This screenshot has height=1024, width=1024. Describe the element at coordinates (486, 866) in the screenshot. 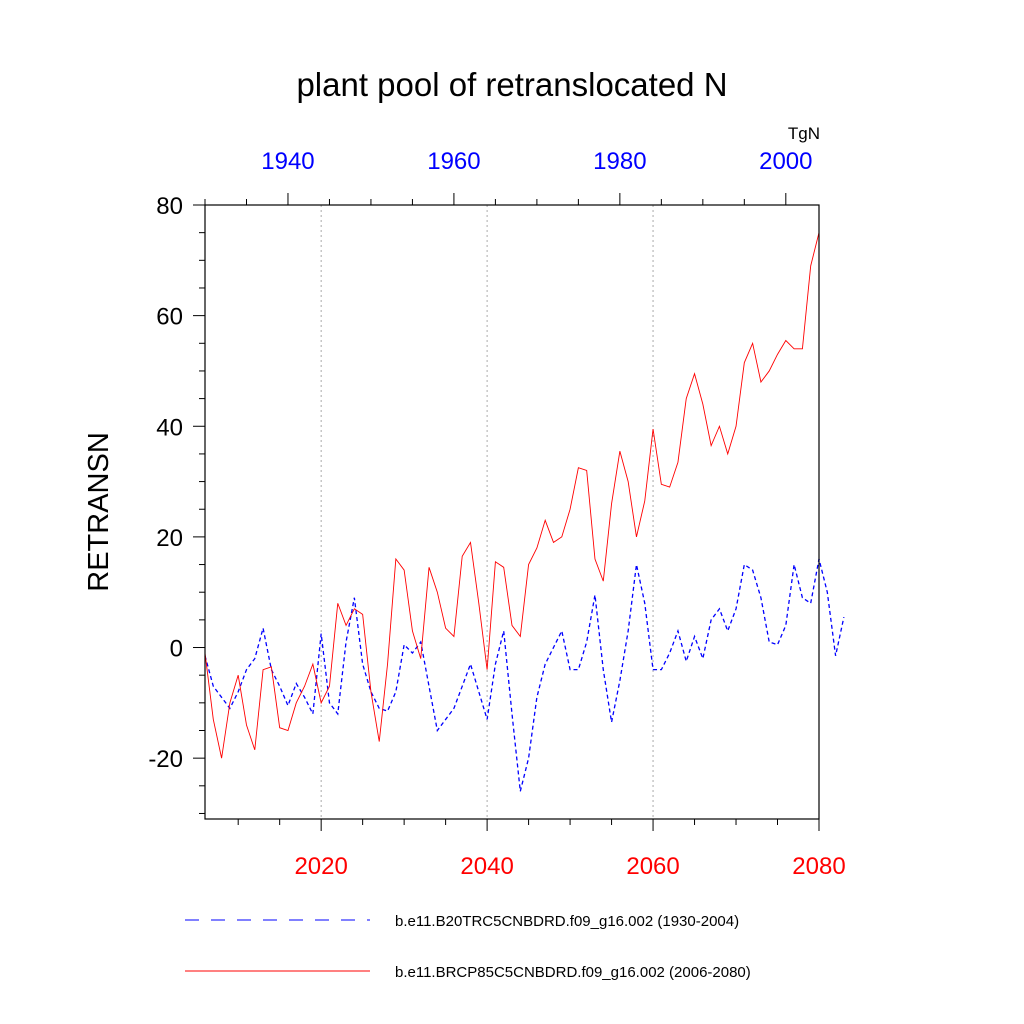

I see `x-bottom-tick-label: 2040` at that location.